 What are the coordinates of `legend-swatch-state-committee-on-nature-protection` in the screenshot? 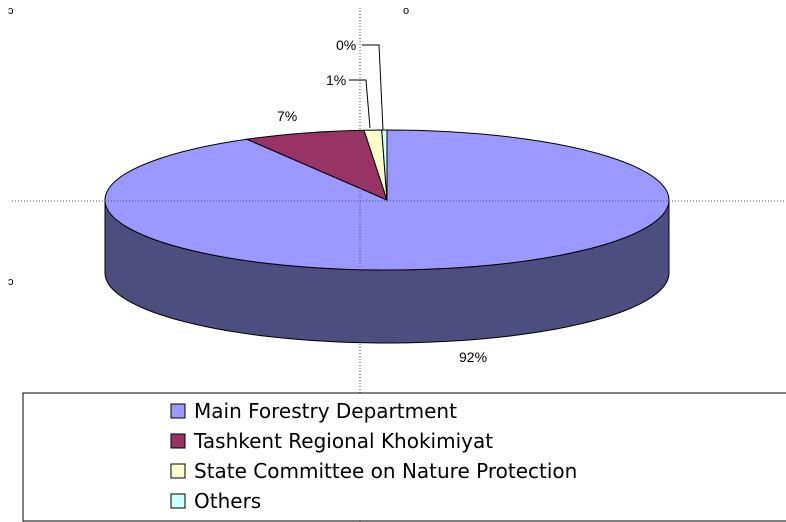 It's located at (178, 471).